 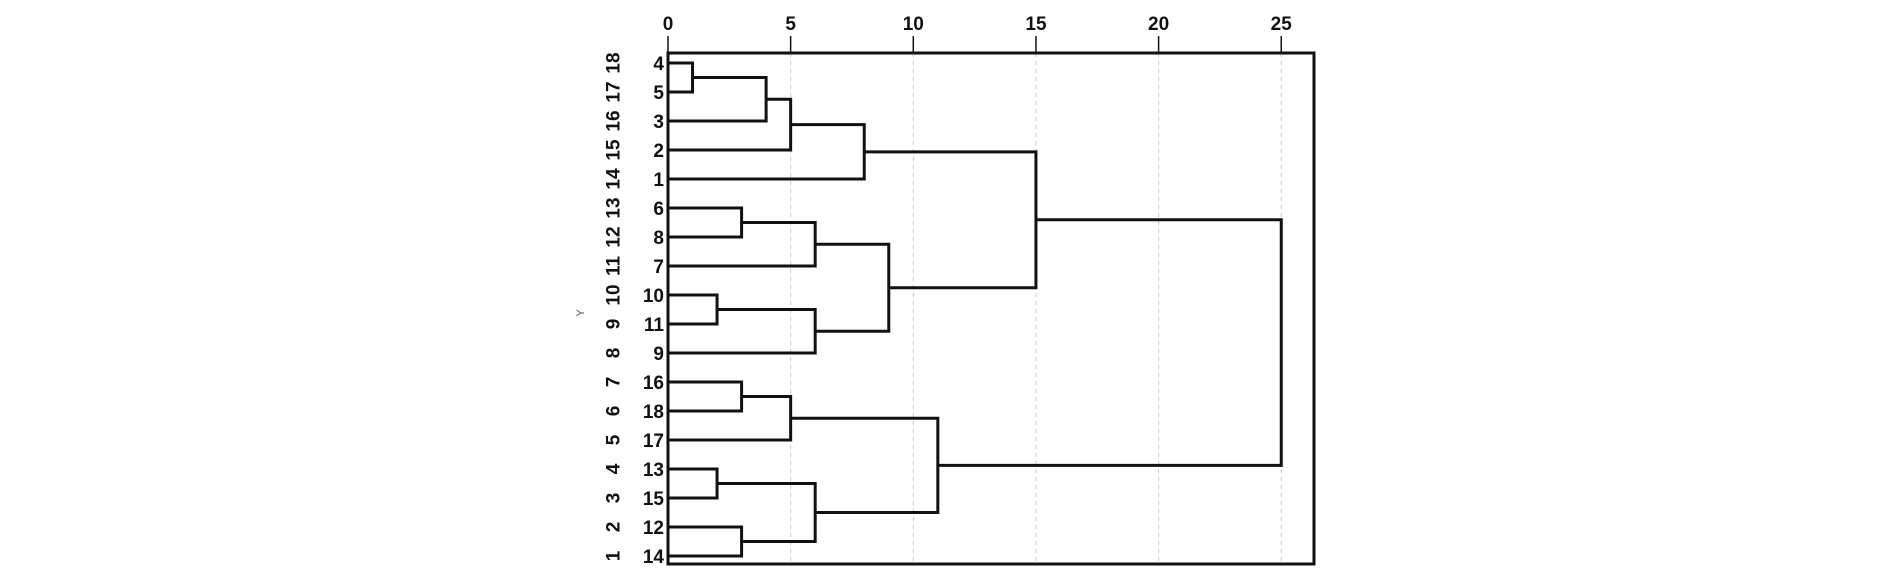 What do you see at coordinates (653, 383) in the screenshot?
I see `leaf-label-16: 16` at bounding box center [653, 383].